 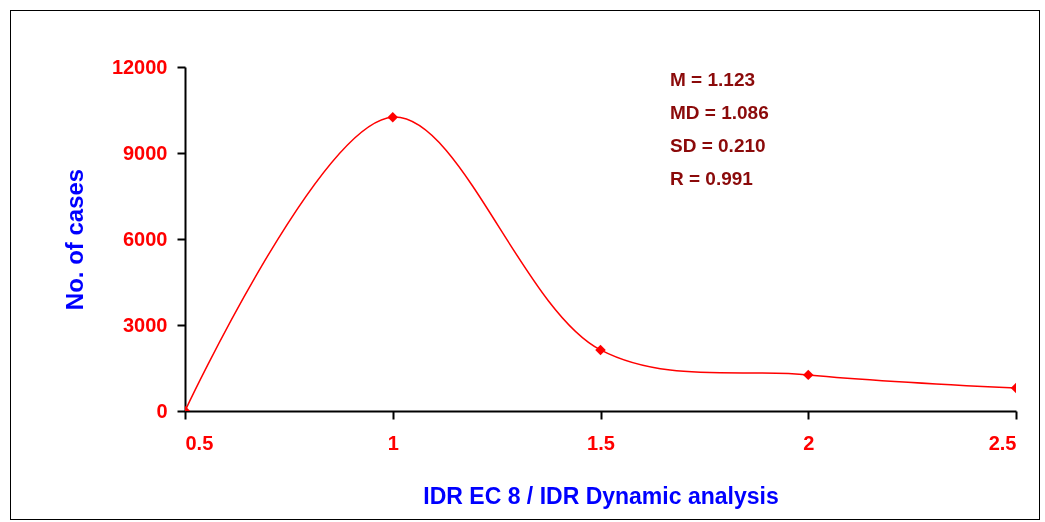 I want to click on annotation: MD = 1.086, so click(x=719, y=112).